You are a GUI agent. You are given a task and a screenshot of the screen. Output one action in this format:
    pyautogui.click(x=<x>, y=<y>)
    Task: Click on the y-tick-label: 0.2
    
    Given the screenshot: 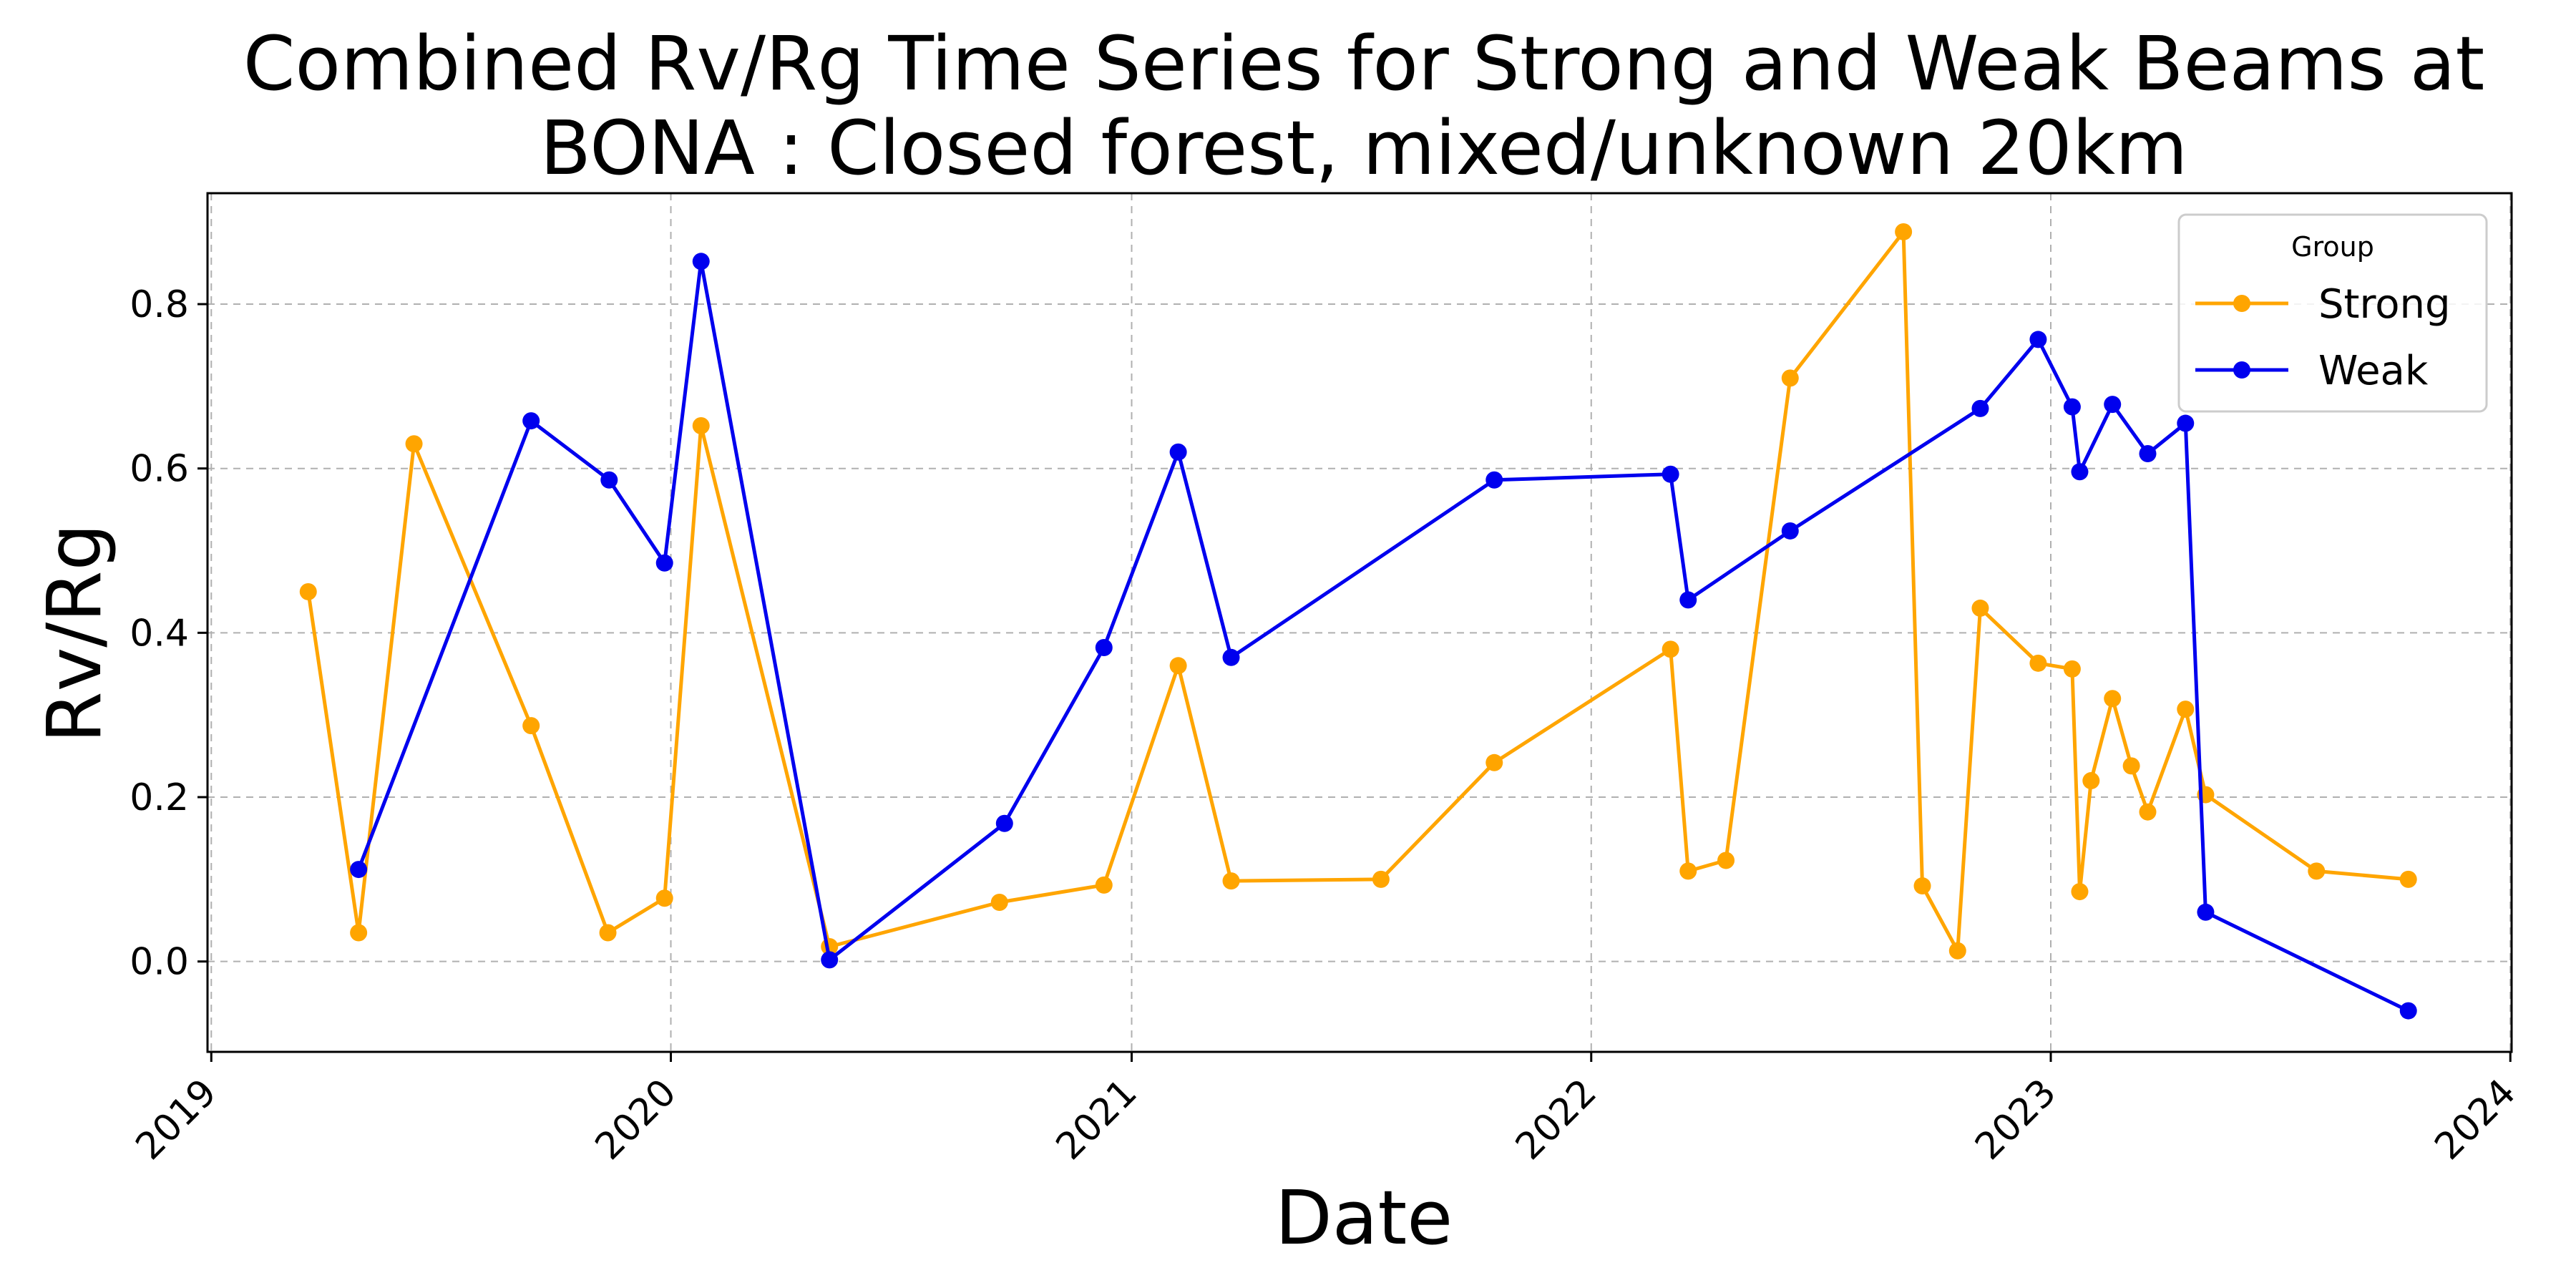 What is the action you would take?
    pyautogui.click(x=159, y=797)
    